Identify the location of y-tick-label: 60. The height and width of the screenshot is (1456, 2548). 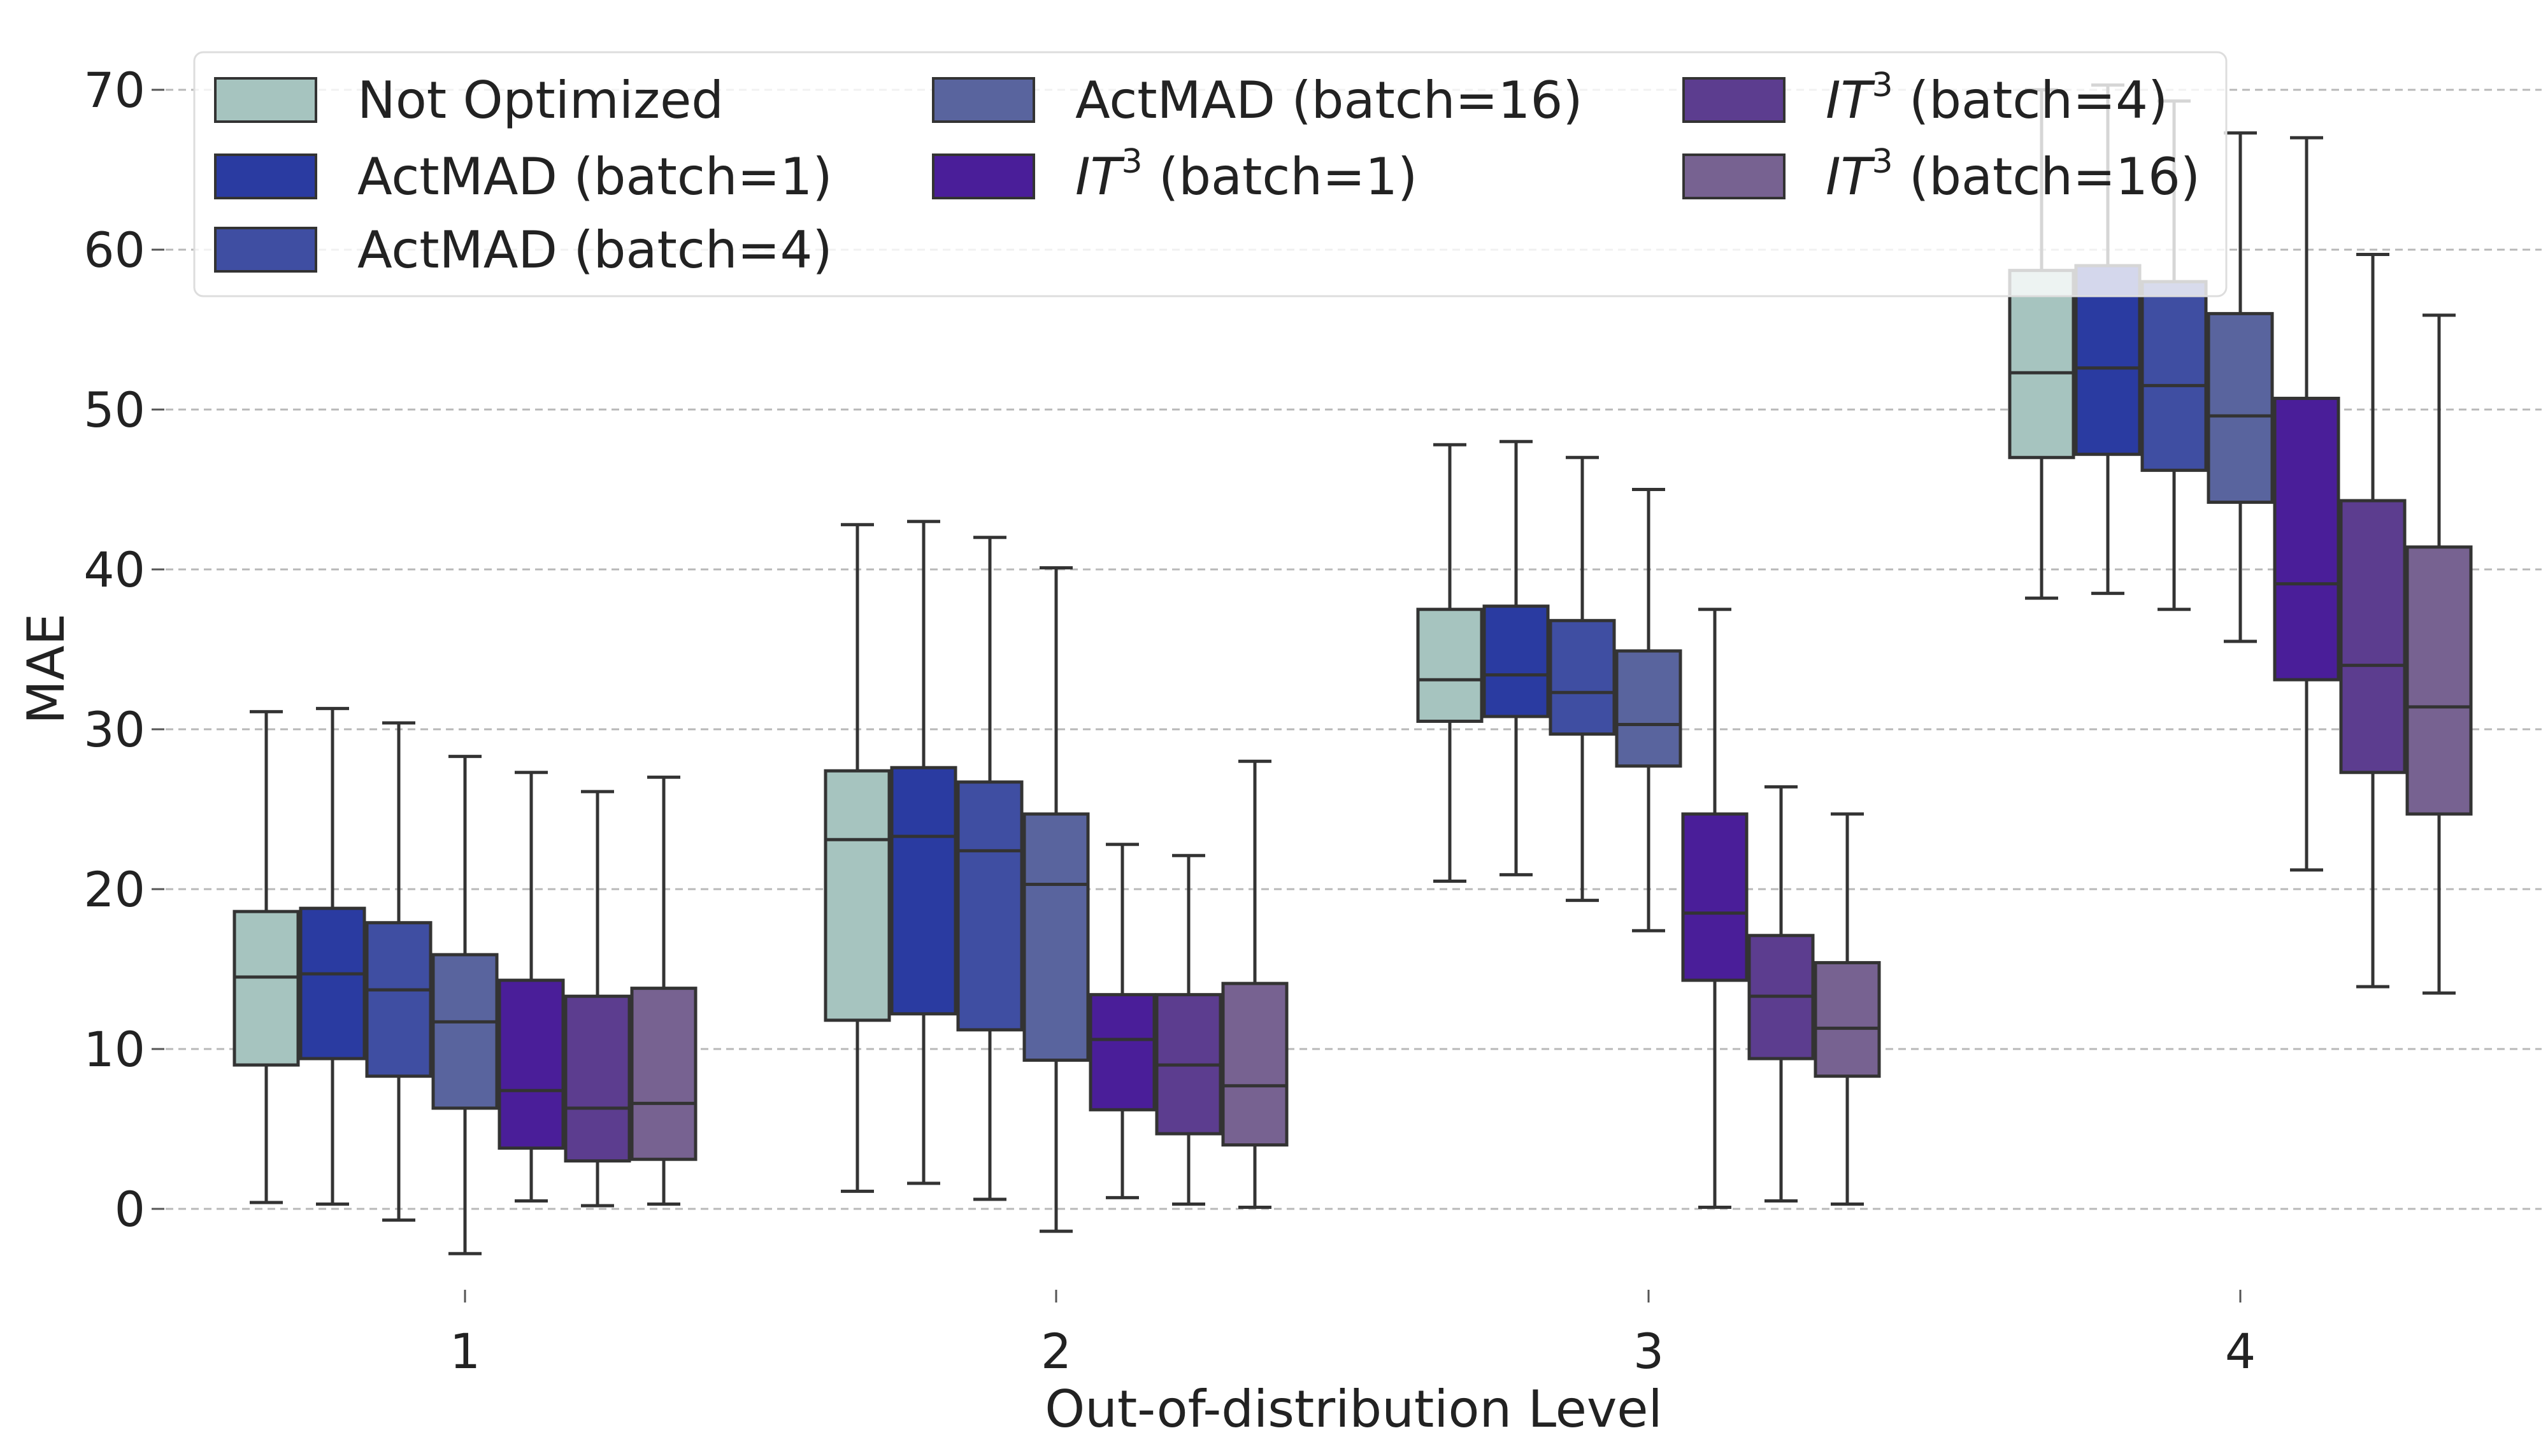
(114, 250).